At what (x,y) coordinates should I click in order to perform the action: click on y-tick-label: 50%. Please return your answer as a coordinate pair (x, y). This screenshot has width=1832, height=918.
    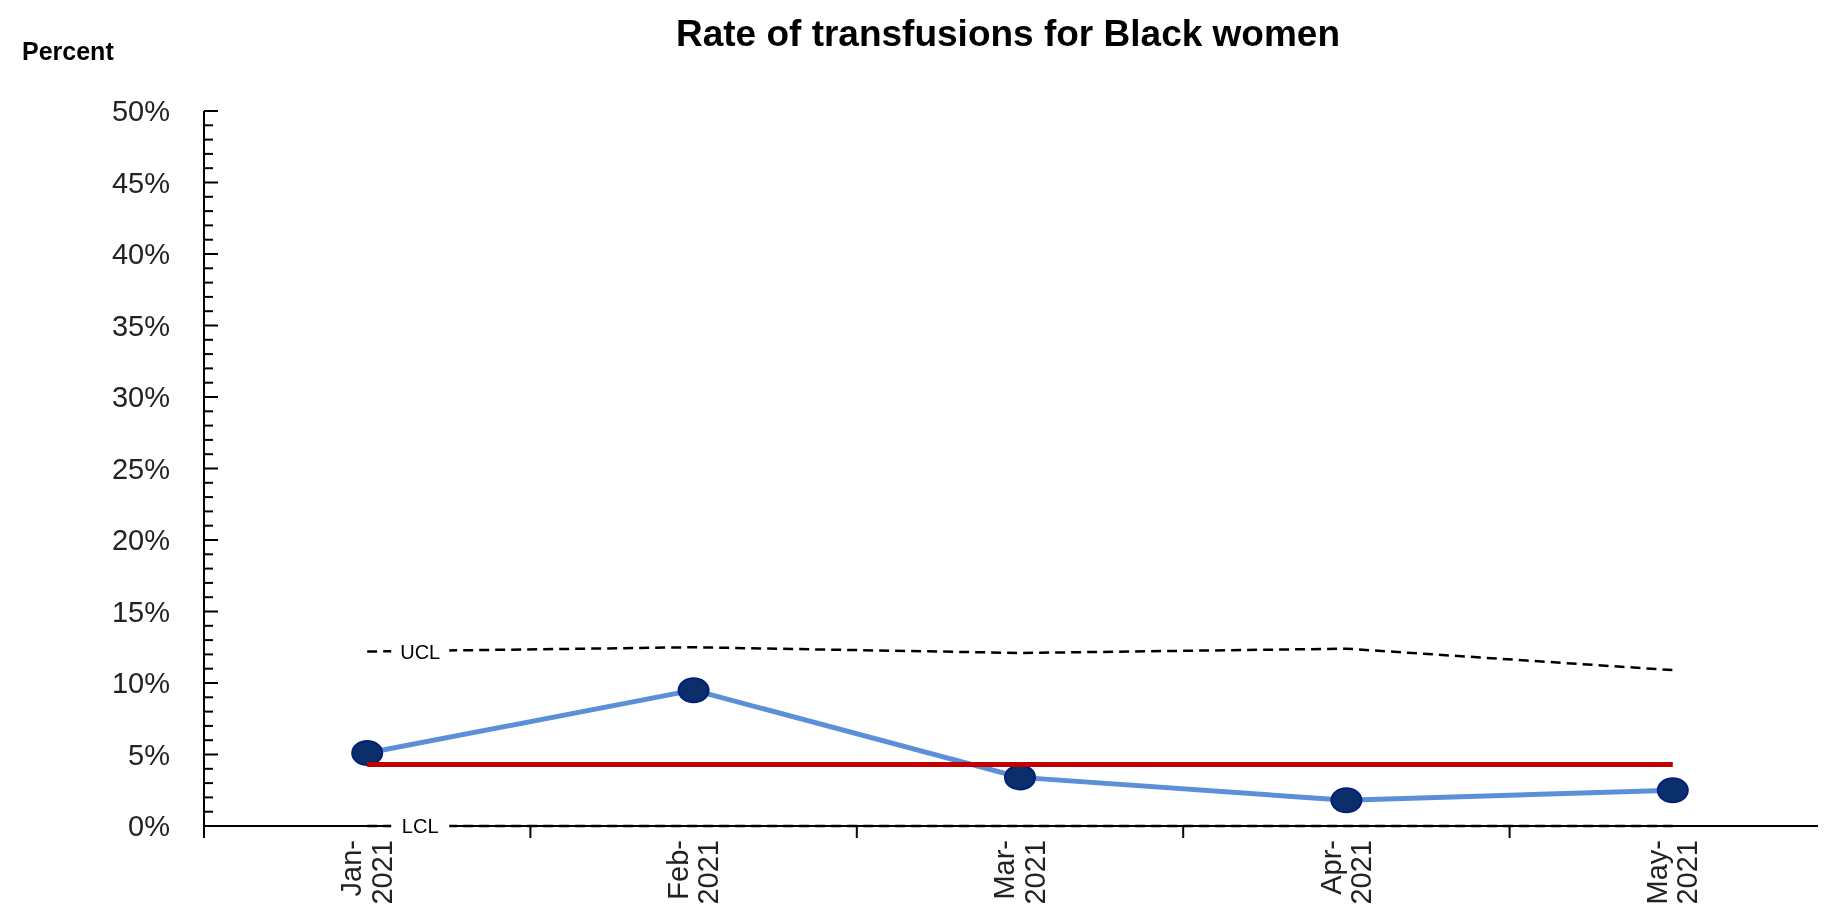
    Looking at the image, I should click on (140, 111).